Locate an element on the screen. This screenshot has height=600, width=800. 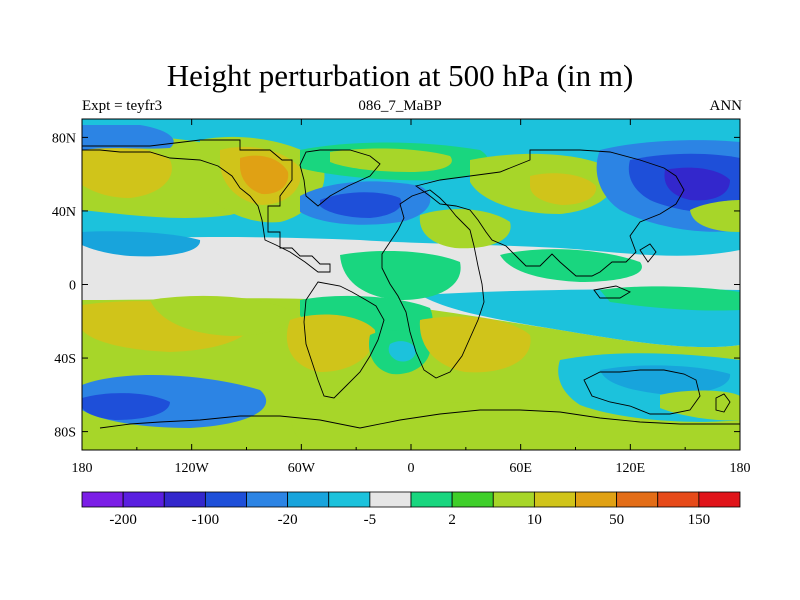
e-pacific-green is located at coordinates (715, 216).